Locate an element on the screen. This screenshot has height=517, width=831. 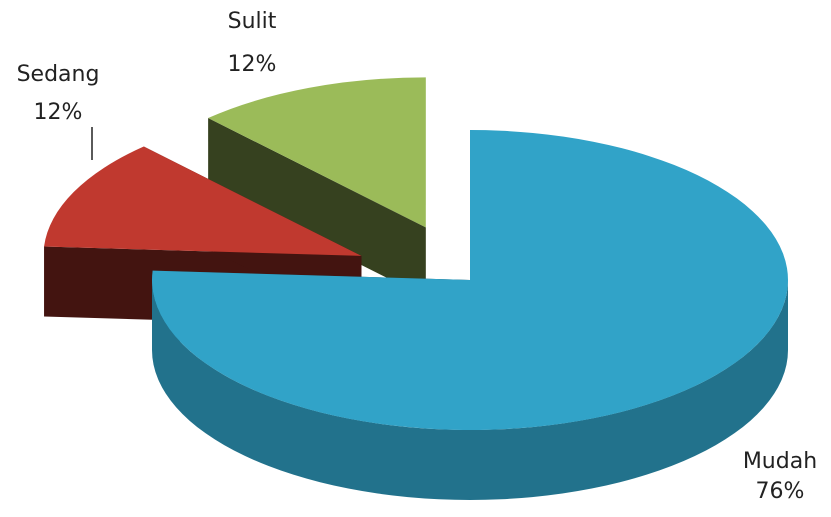
slice-label: Sedang is located at coordinates (58, 74).